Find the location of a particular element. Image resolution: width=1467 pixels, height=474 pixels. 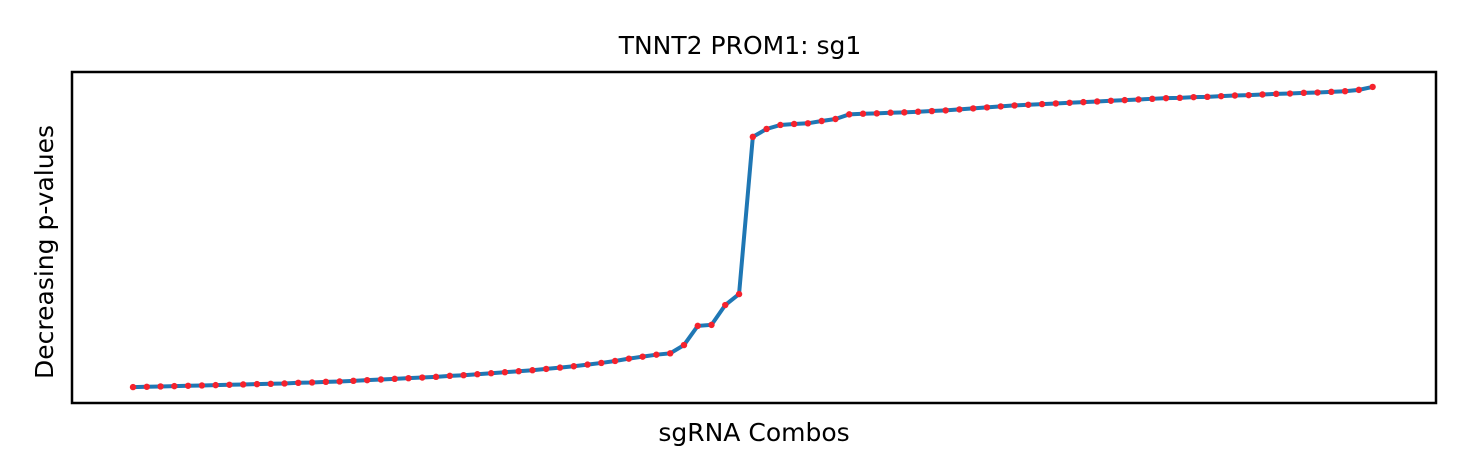

x-axis-label: sgRNA Combos is located at coordinates (753, 432).